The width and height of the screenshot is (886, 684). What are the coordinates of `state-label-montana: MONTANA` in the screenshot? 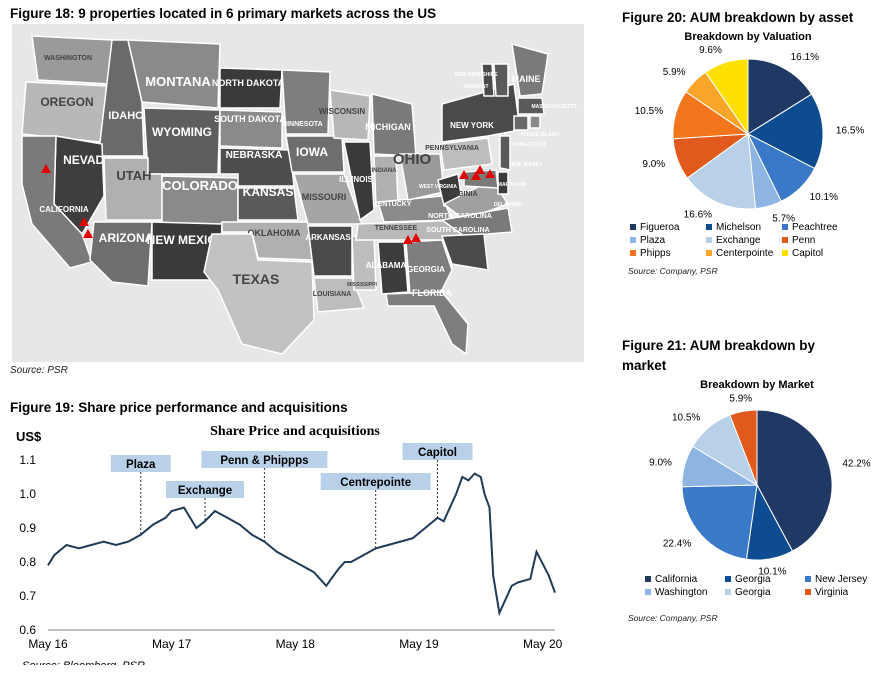 It's located at (178, 81).